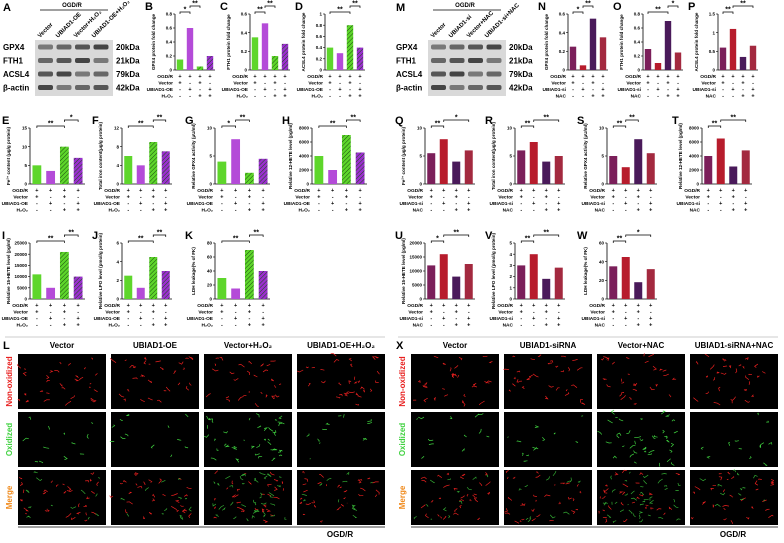  Describe the element at coordinates (600, 211) in the screenshot. I see `condition-name: NAC` at that location.